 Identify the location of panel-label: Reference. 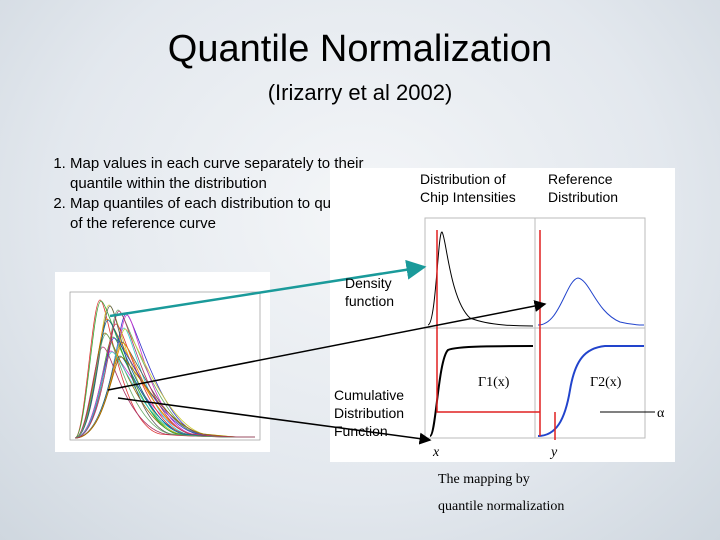
(580, 179).